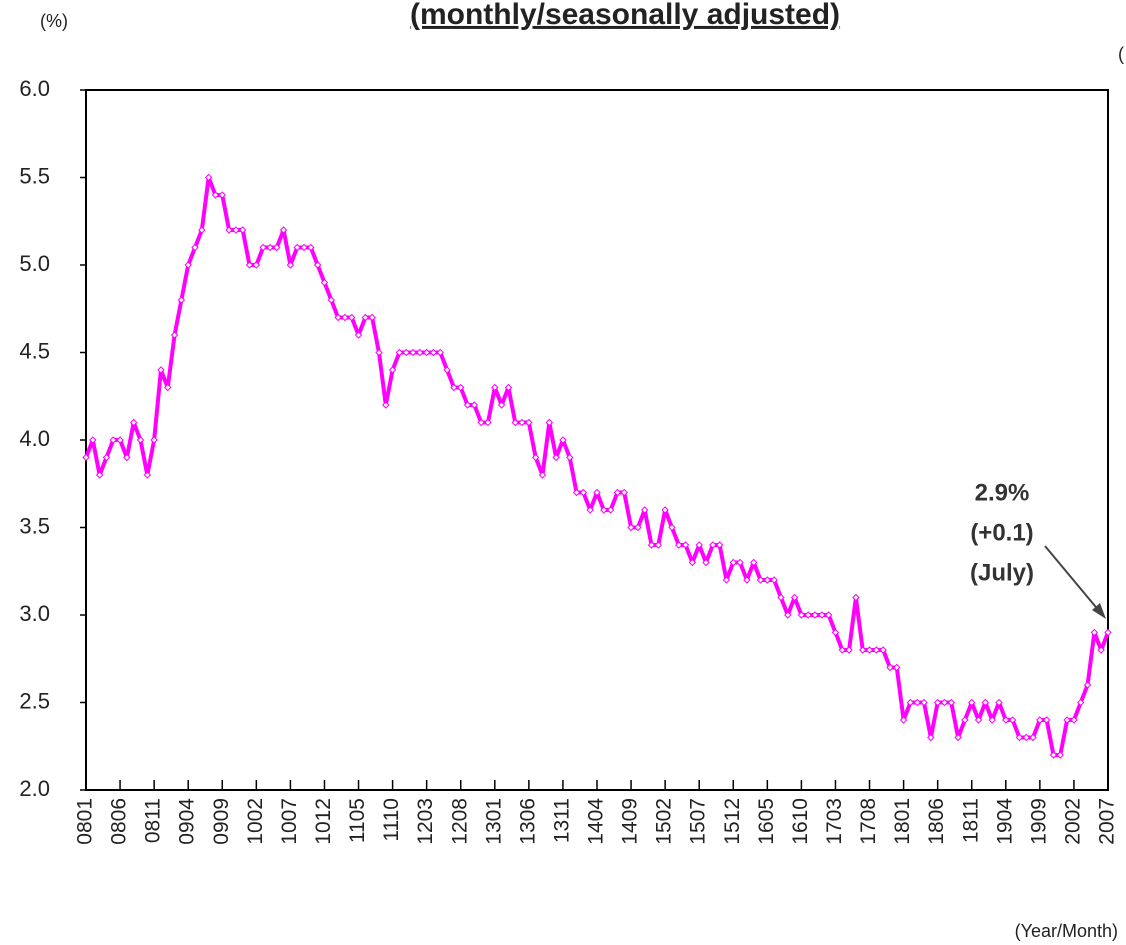 The image size is (1126, 945). I want to click on x-tick-label: 1012, so click(323, 821).